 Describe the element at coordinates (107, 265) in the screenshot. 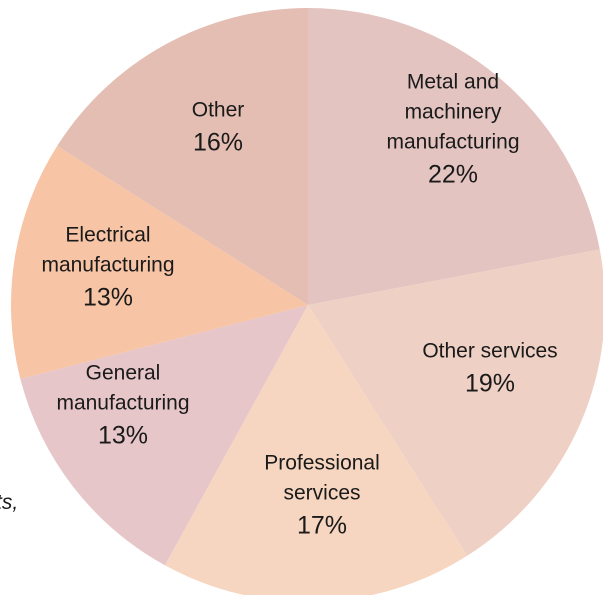

I see `slice-label-4-line-1: manufacturing` at that location.